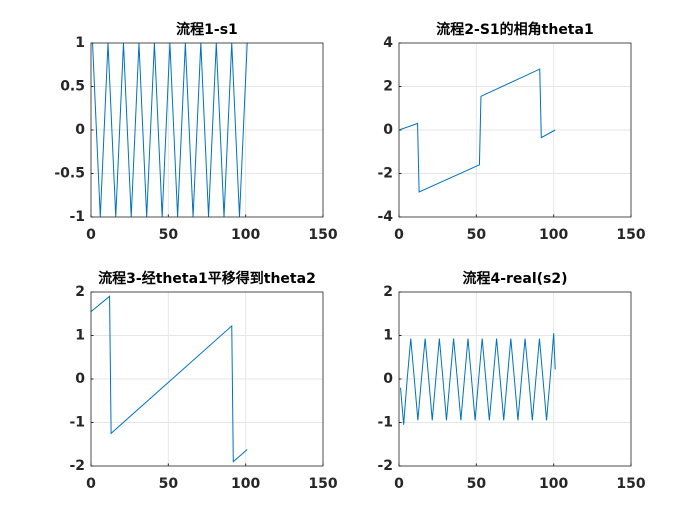 The width and height of the screenshot is (700, 525). Describe the element at coordinates (514, 29) in the screenshot. I see `subplot-title: 流程2-S1的相角theta1` at that location.